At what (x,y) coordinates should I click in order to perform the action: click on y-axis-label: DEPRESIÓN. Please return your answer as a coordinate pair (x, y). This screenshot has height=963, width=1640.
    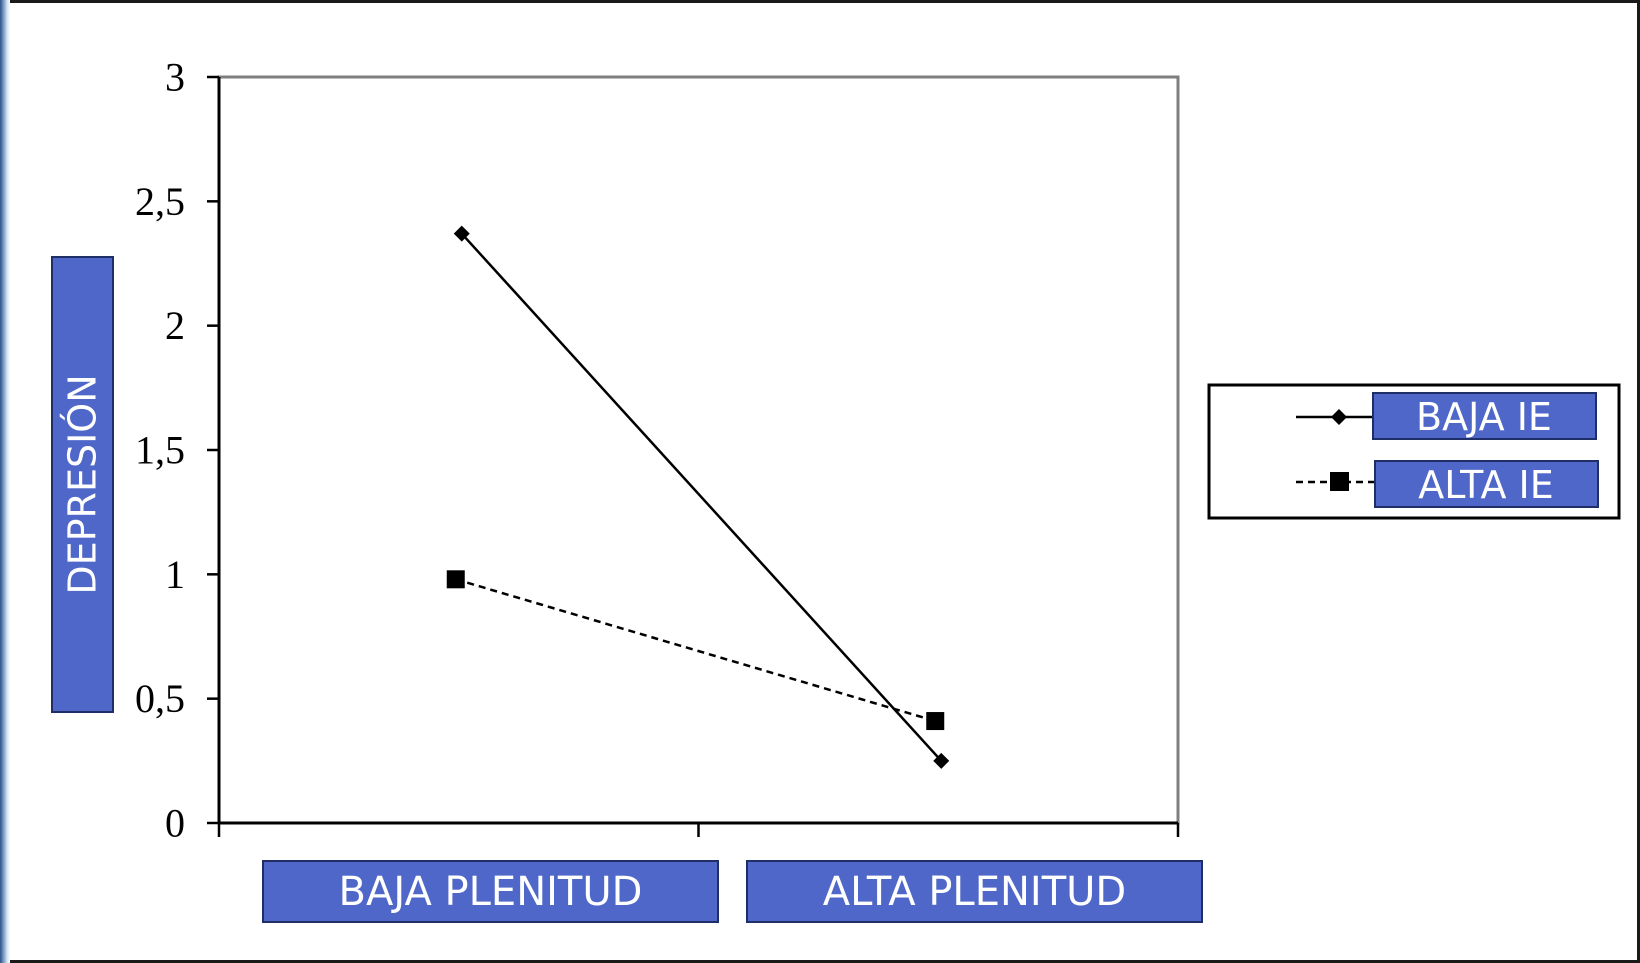
    Looking at the image, I should click on (82, 484).